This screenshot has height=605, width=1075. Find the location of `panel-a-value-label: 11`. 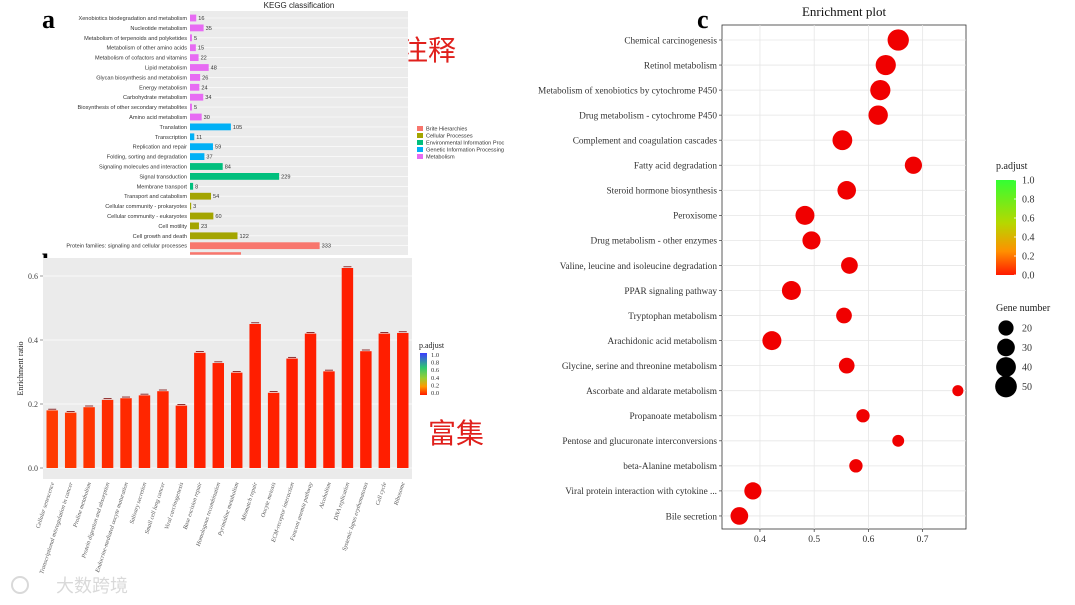

panel-a-value-label: 11 is located at coordinates (199, 138).